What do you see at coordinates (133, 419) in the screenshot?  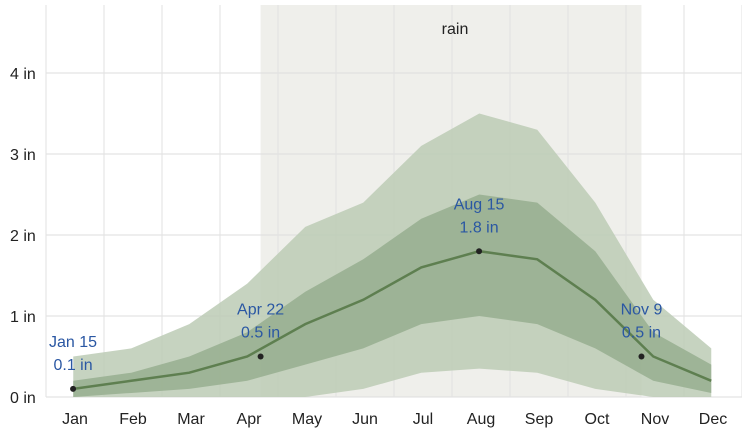 I see `x-tick-label: Feb` at bounding box center [133, 419].